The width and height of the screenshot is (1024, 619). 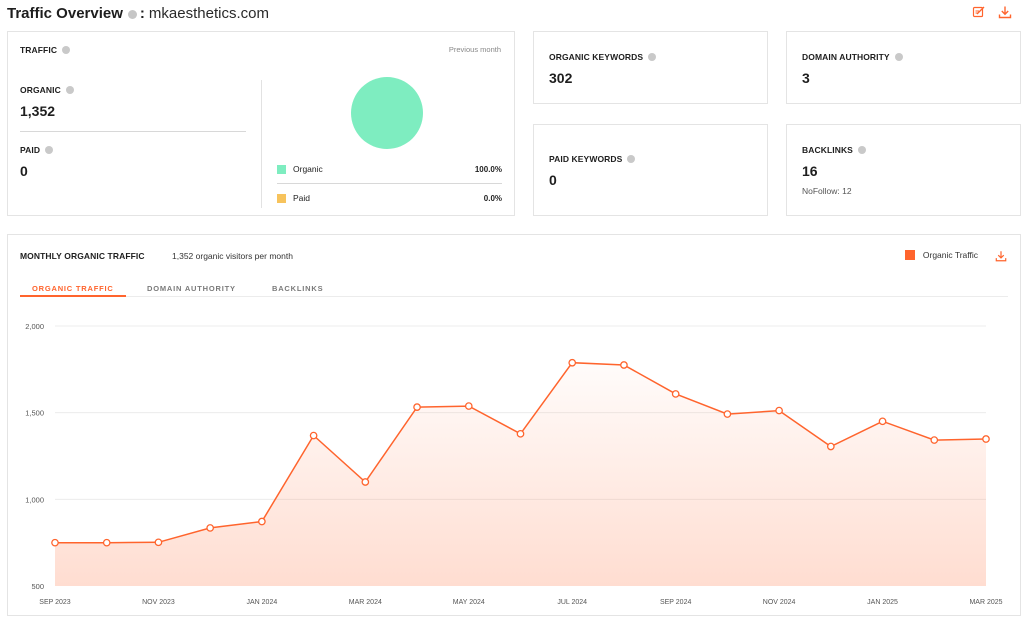 What do you see at coordinates (596, 57) in the screenshot?
I see `organic-keywords-label: ORGANIC KEYWORDS` at bounding box center [596, 57].